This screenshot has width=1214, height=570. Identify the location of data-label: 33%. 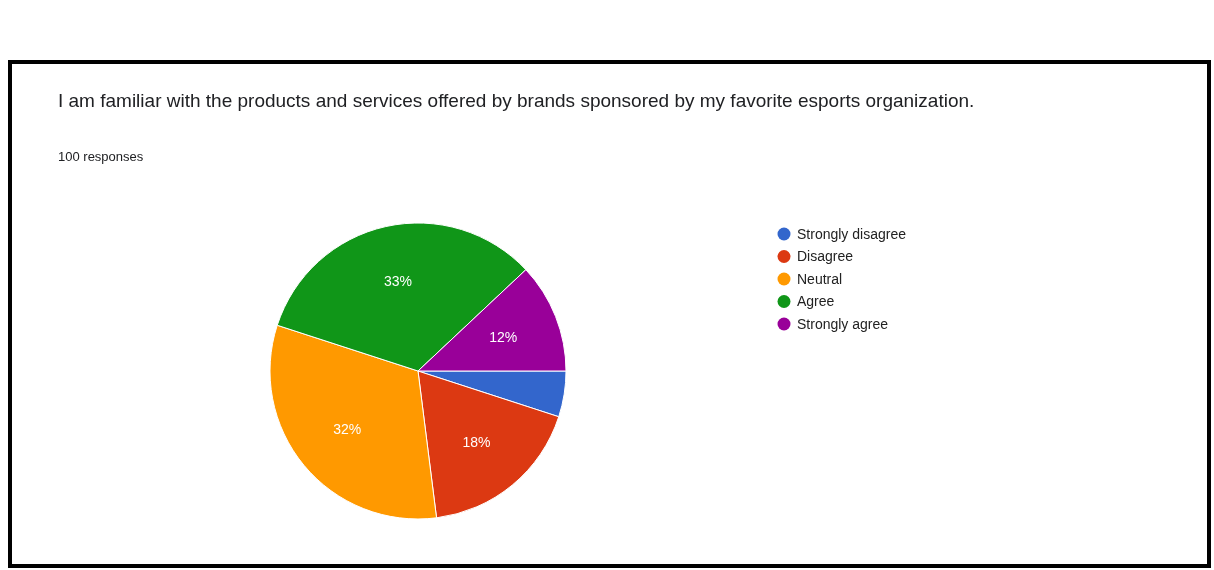
(397, 281).